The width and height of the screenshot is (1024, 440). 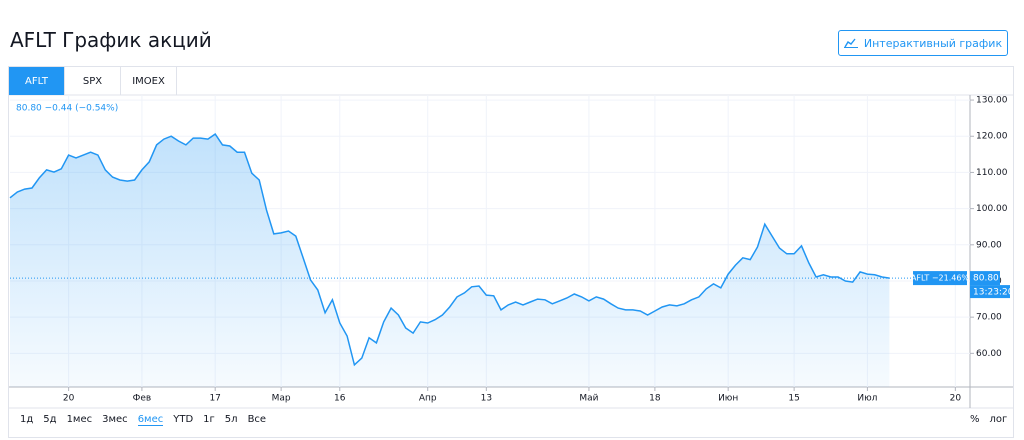 I want to click on tab: IMOEX, so click(x=149, y=81).